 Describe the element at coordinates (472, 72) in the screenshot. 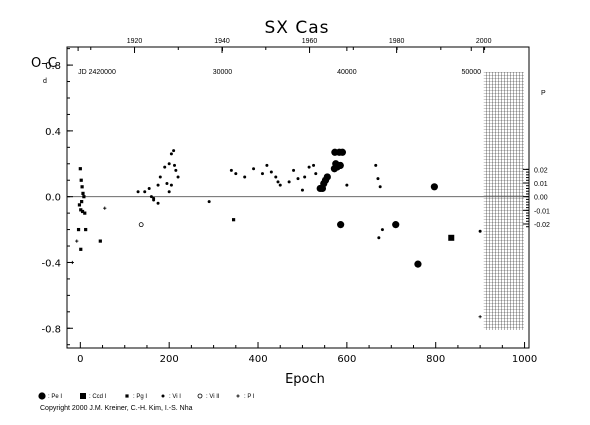

I see `jd-tick-label: 50000` at that location.